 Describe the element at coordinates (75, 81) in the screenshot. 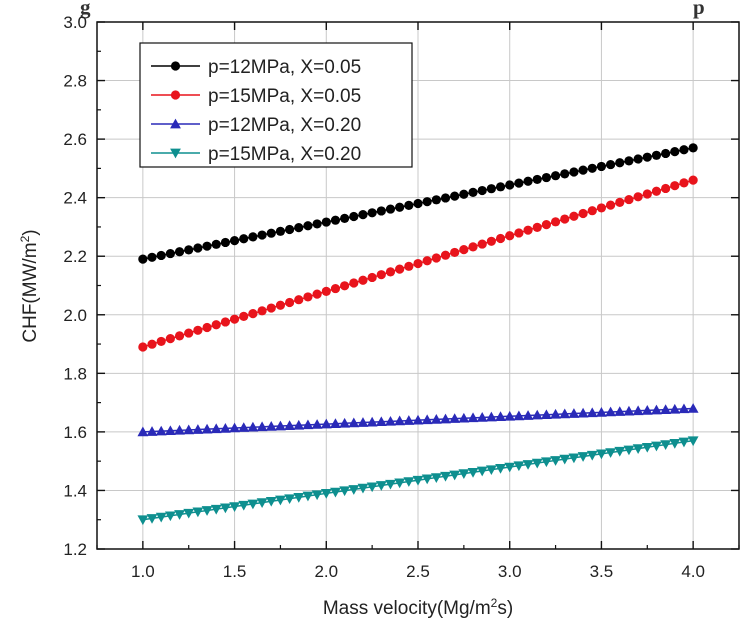

I see `y-tick-label: 2.8` at that location.